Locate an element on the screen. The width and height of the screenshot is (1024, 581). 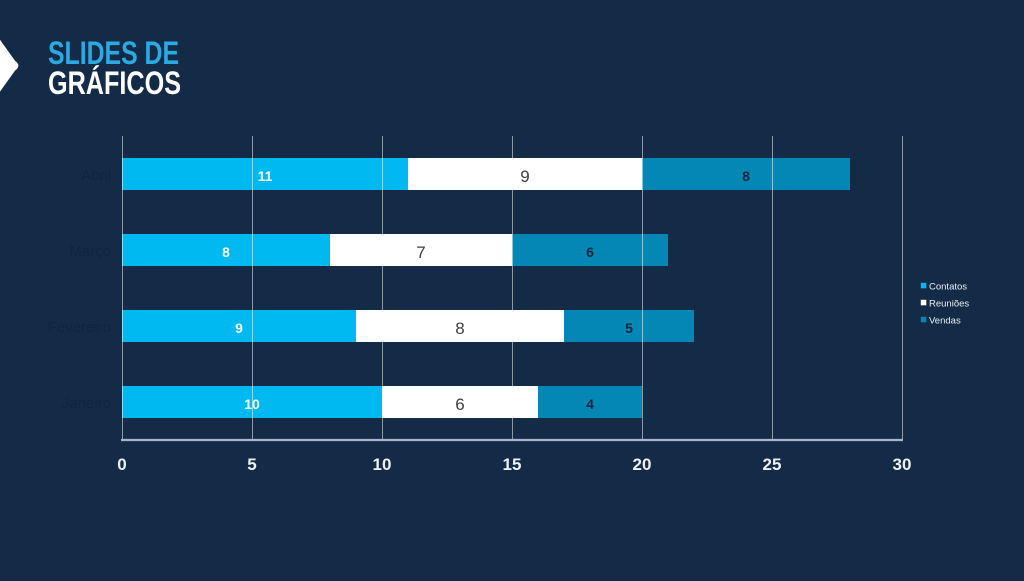
svg-text: Fevereiro is located at coordinates (79, 327).